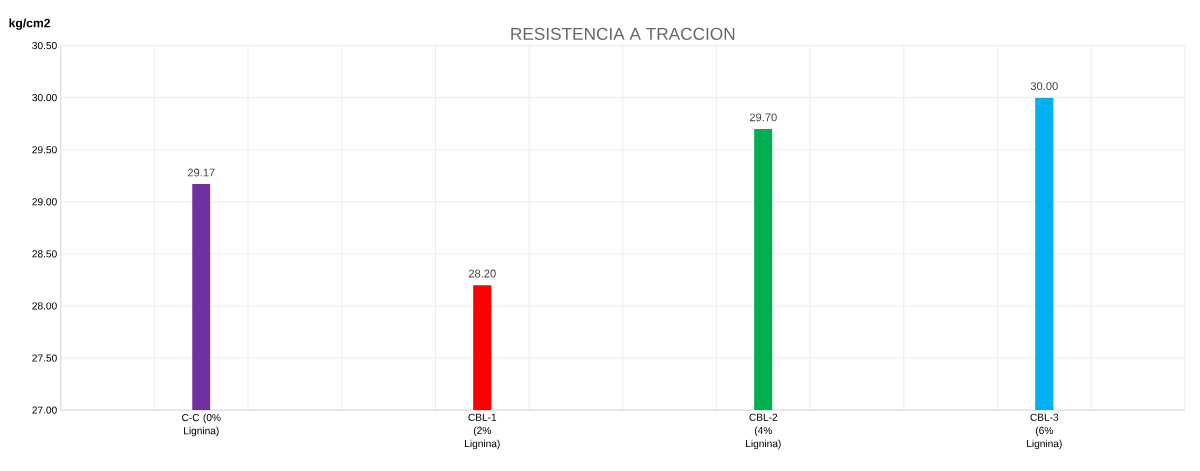  I want to click on y-tick-label: 30.00, so click(44, 98).